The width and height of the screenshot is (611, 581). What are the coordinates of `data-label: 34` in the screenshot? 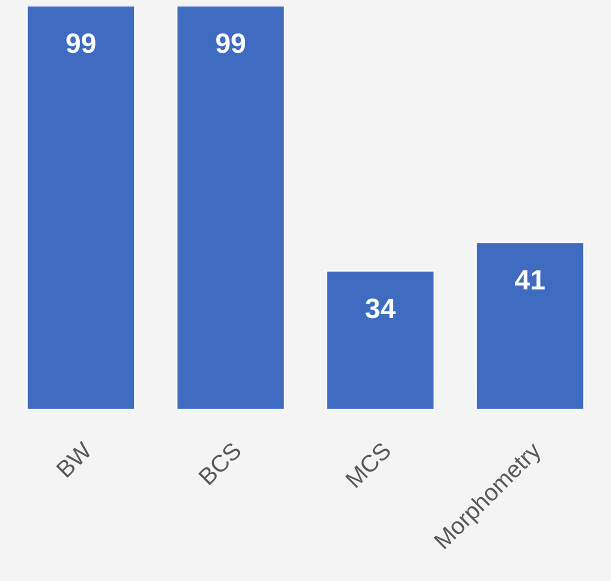 It's located at (381, 308).